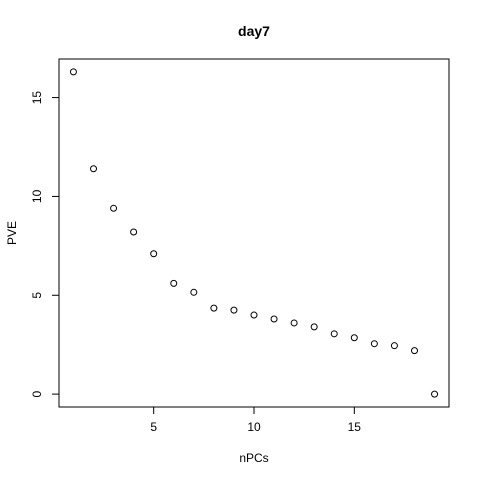 Image resolution: width=480 pixels, height=480 pixels. Describe the element at coordinates (253, 458) in the screenshot. I see `x-axis-label: nPCs` at that location.